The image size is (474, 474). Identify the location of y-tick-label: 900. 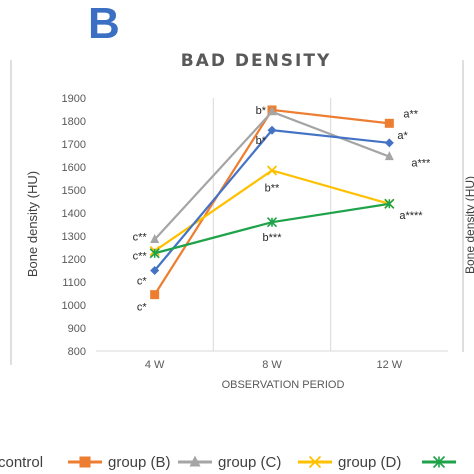
(77, 329).